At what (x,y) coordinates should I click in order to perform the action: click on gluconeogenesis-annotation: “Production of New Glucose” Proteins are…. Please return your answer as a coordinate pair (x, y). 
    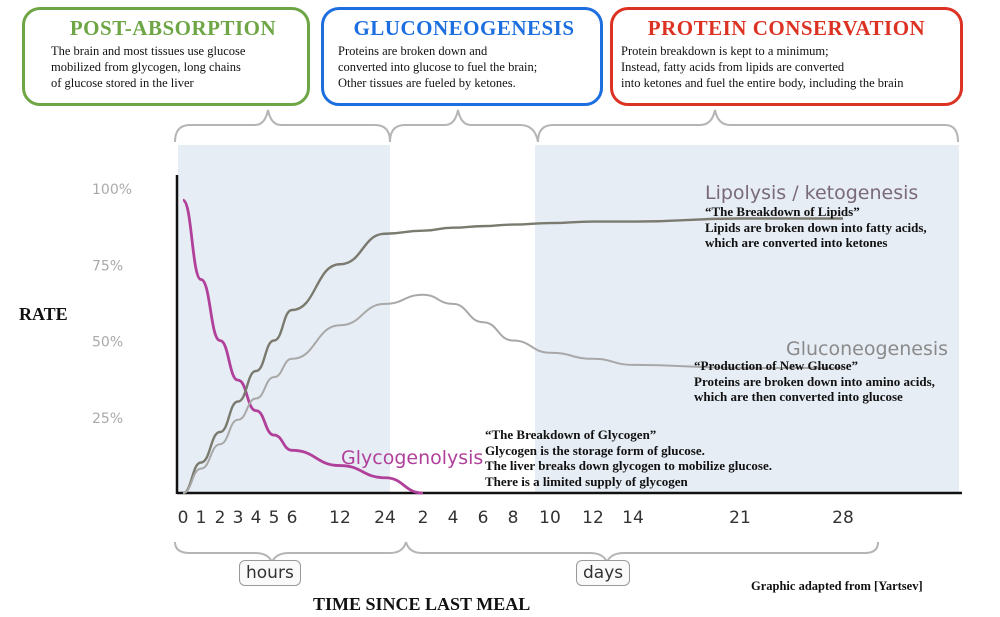
    Looking at the image, I should click on (814, 381).